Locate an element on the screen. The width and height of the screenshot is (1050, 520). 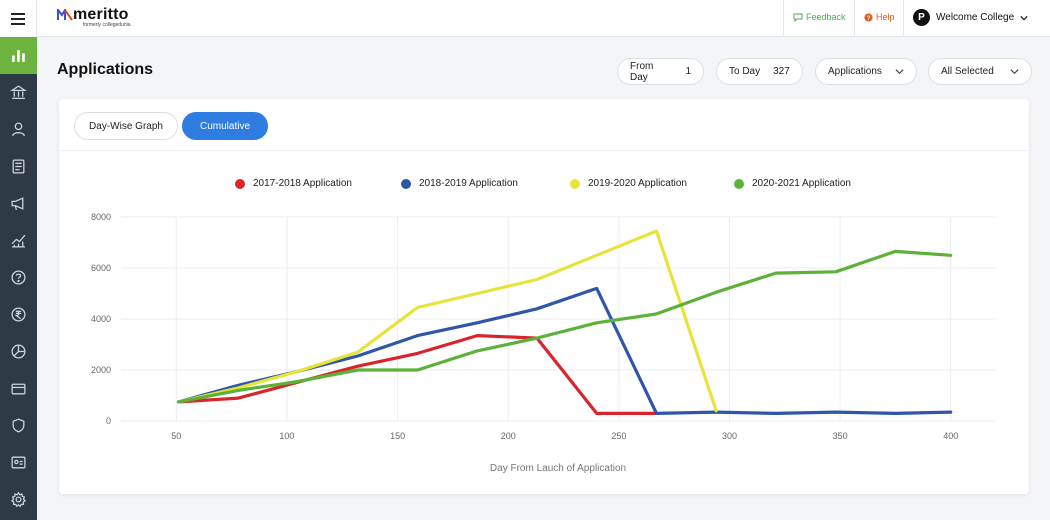
to-day-value: 327 is located at coordinates (781, 71).